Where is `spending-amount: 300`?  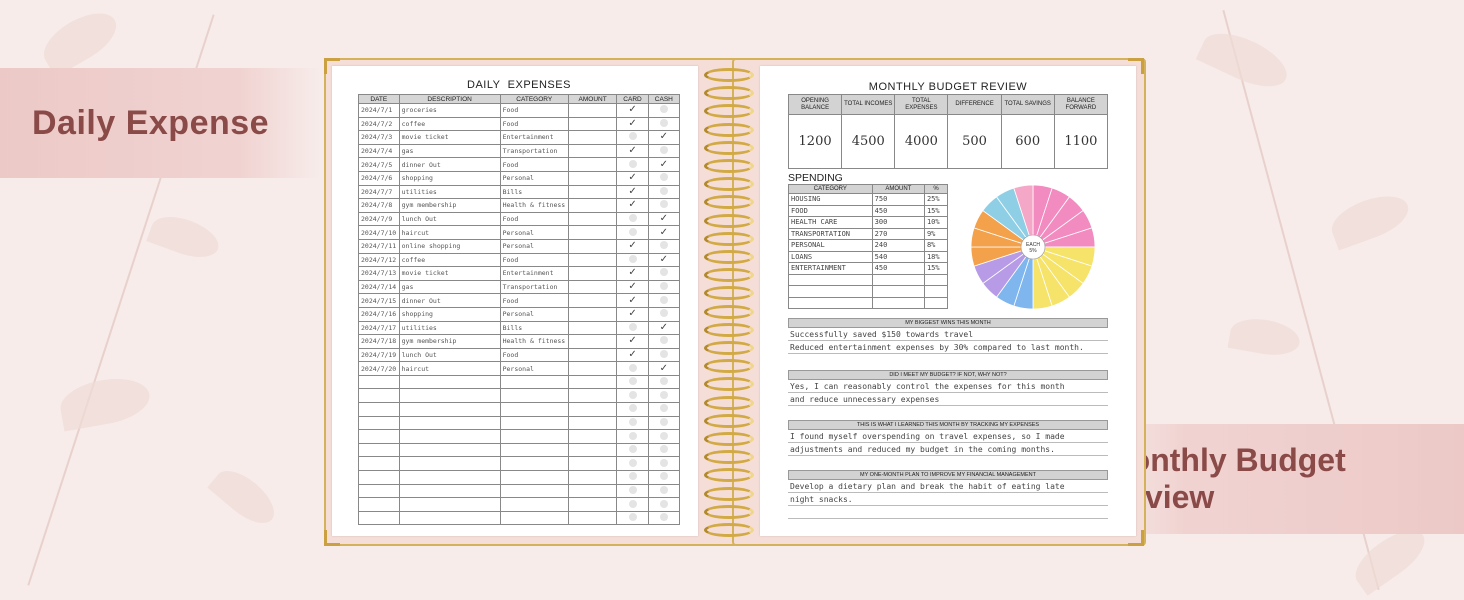 spending-amount: 300 is located at coordinates (898, 222).